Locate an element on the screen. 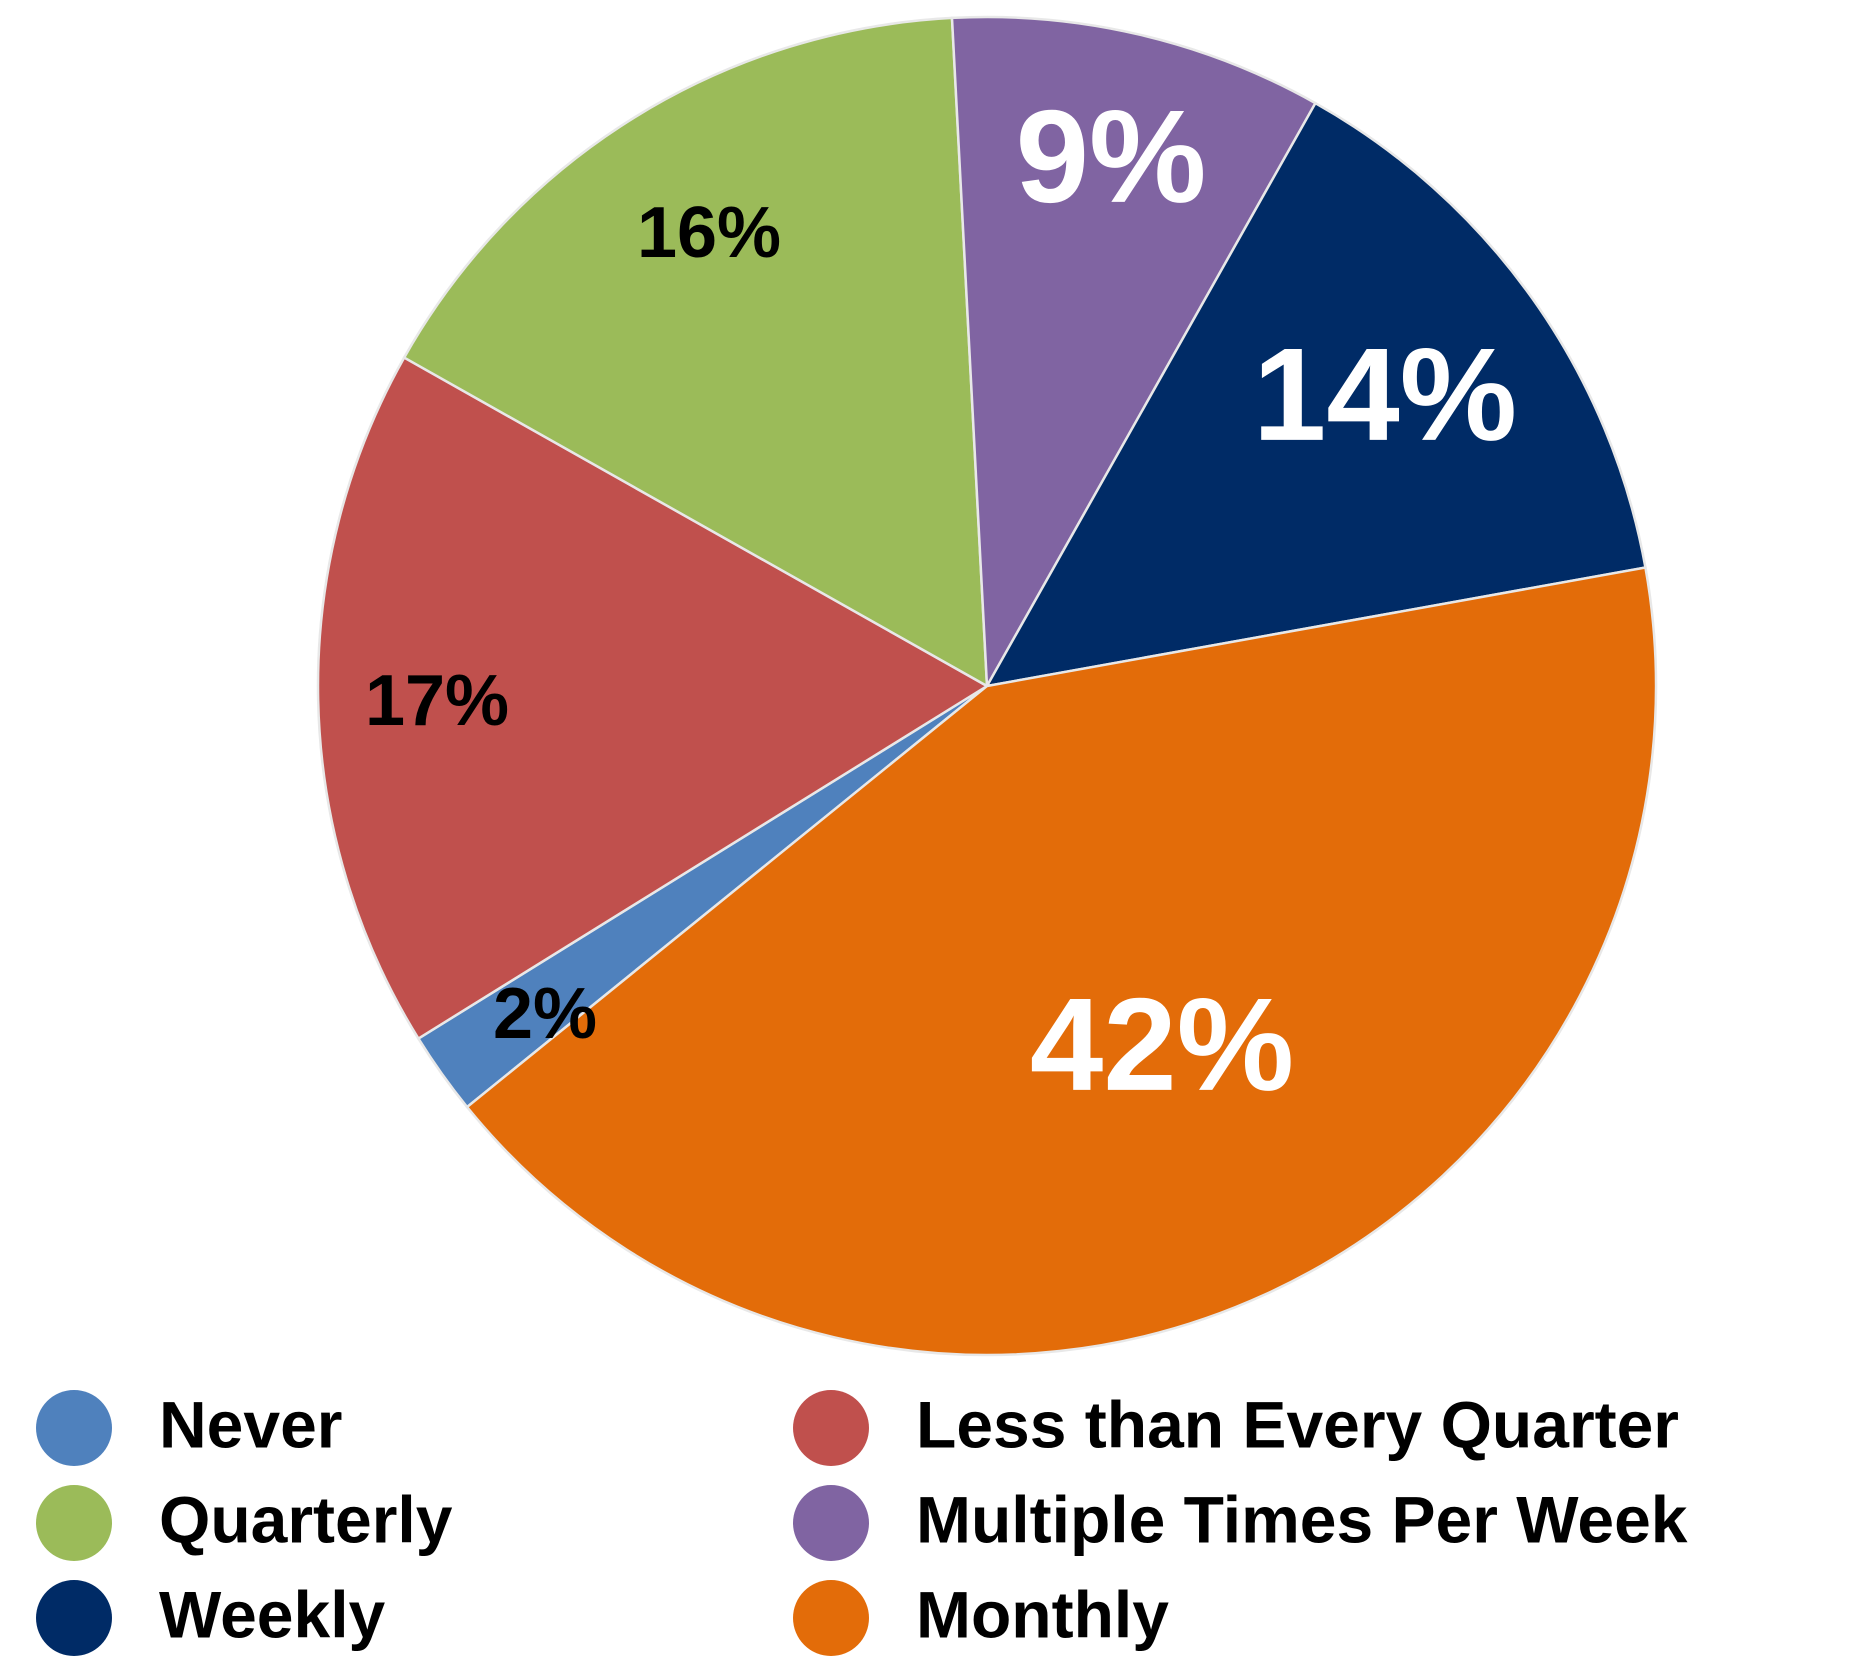 Image resolution: width=1869 pixels, height=1659 pixels. data-label: 14% is located at coordinates (1385, 394).